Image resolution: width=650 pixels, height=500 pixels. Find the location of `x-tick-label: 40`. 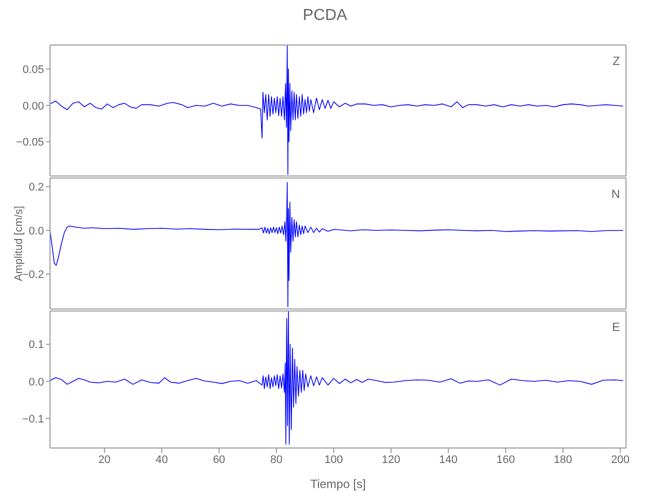

x-tick-label: 40 is located at coordinates (162, 460).